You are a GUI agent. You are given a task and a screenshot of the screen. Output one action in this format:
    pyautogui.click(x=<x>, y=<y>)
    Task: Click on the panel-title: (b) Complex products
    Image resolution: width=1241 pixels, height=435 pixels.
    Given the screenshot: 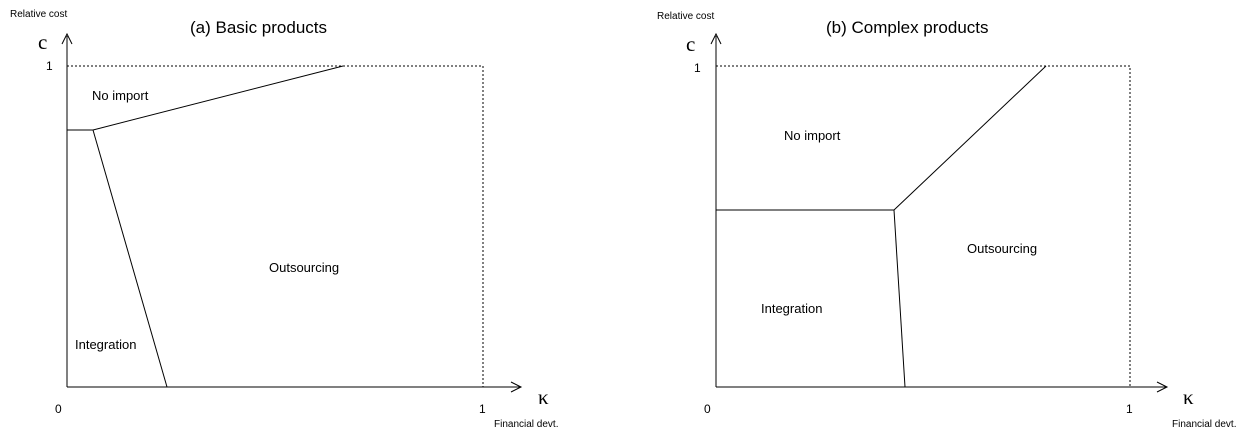 What is the action you would take?
    pyautogui.click(x=907, y=27)
    